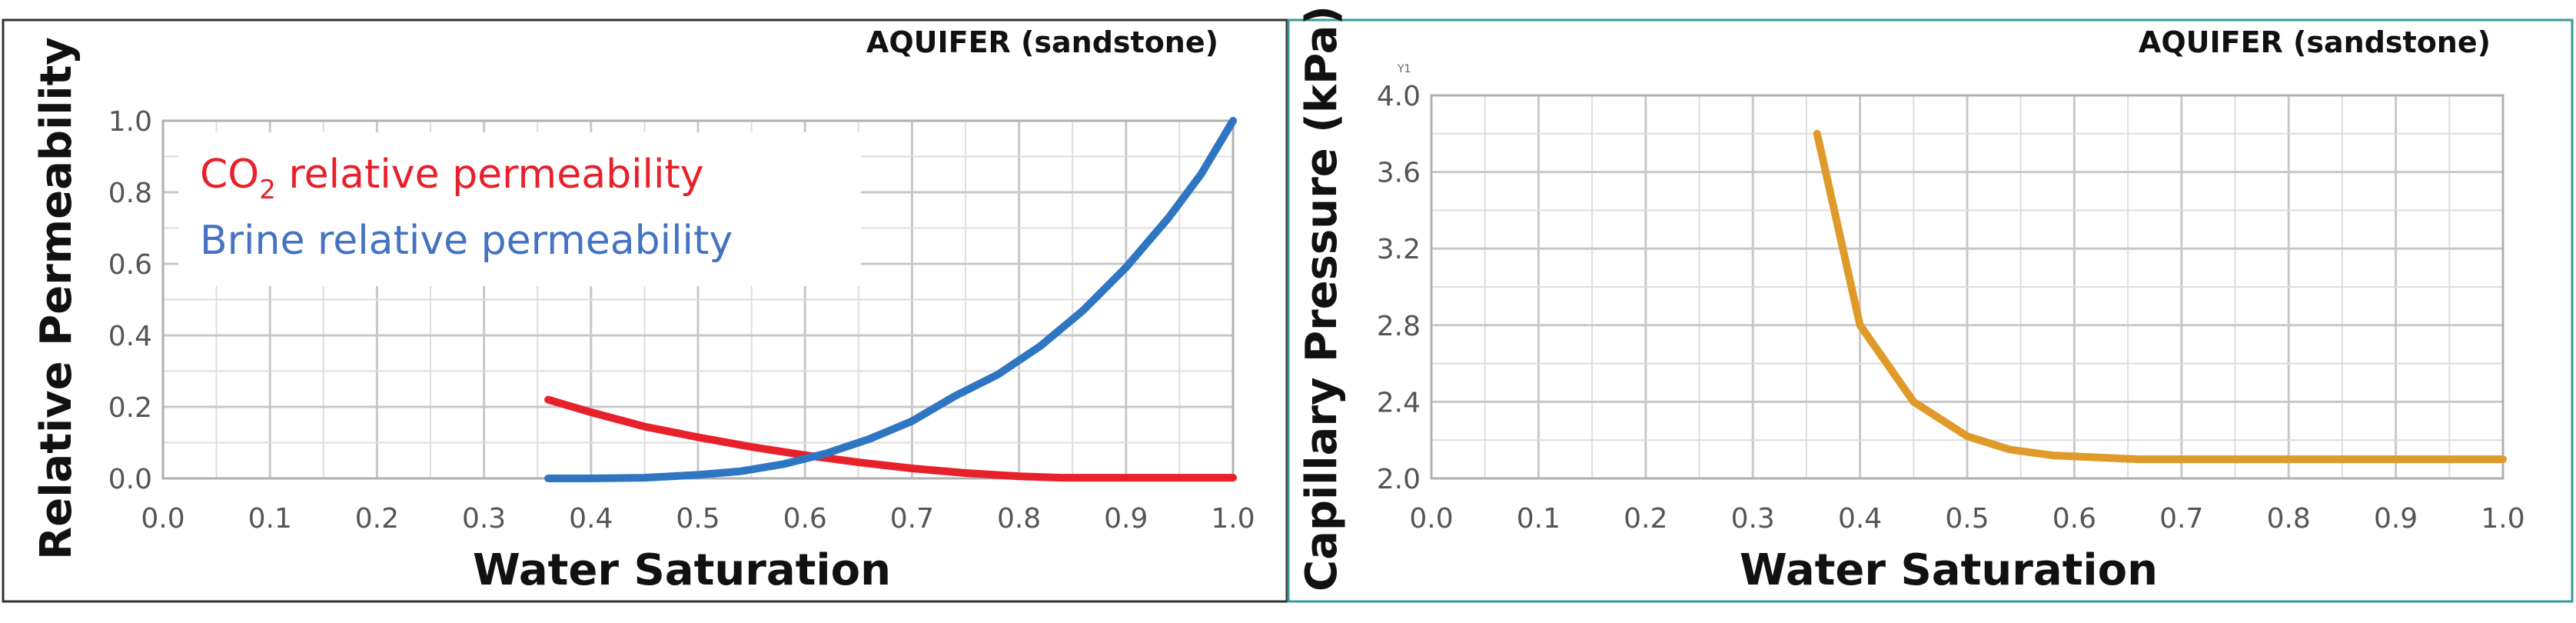  Describe the element at coordinates (130, 194) in the screenshot. I see `y-tick-label: 0.8` at that location.